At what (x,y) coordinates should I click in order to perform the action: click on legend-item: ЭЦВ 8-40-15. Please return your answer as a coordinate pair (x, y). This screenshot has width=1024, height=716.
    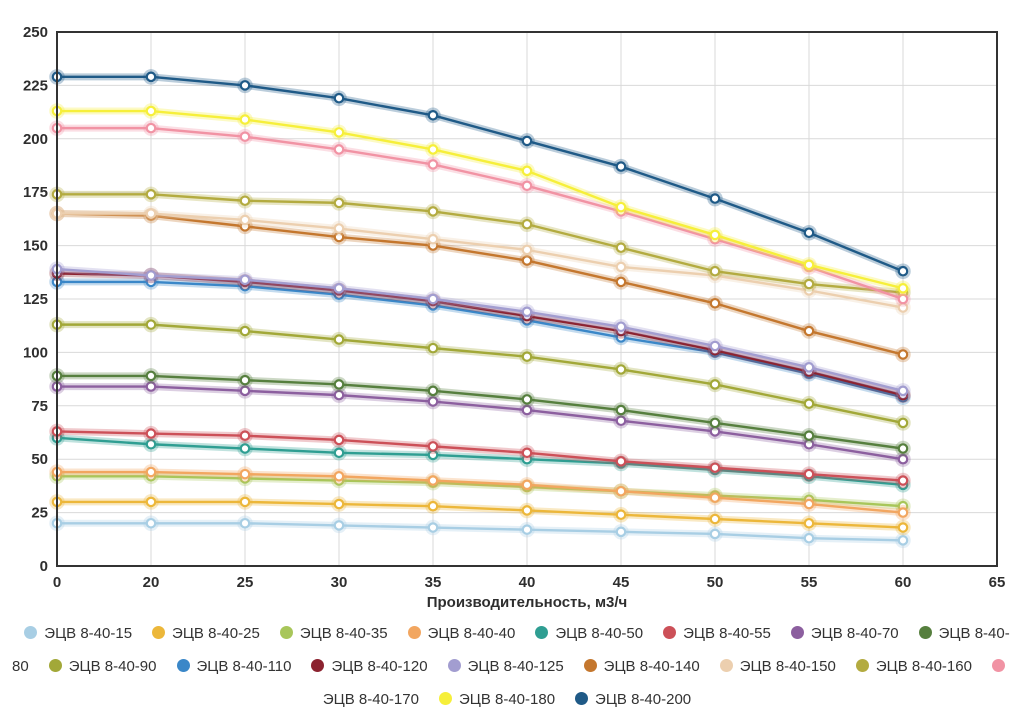
    Looking at the image, I should click on (78, 633).